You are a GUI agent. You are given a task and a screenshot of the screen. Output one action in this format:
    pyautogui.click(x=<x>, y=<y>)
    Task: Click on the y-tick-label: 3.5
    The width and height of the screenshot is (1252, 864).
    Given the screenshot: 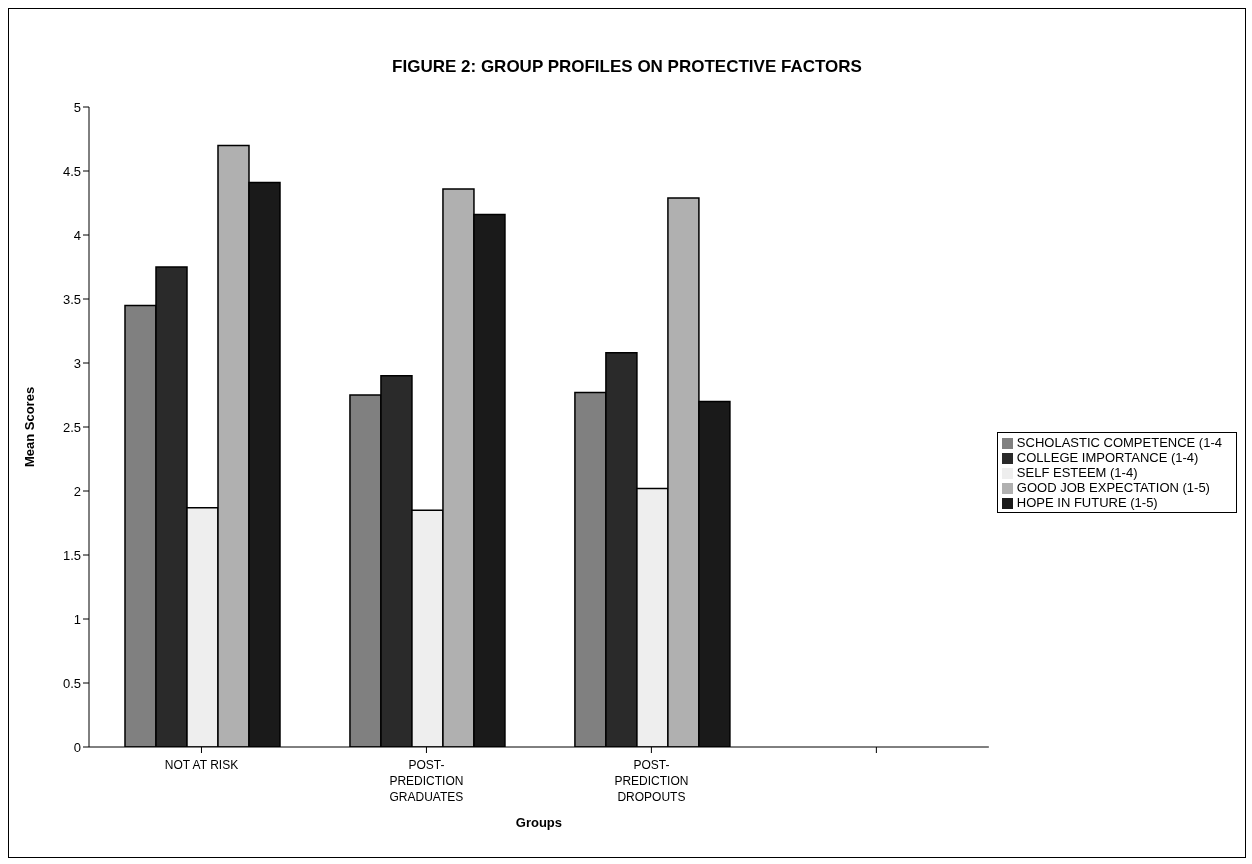 What is the action you would take?
    pyautogui.click(x=71, y=299)
    